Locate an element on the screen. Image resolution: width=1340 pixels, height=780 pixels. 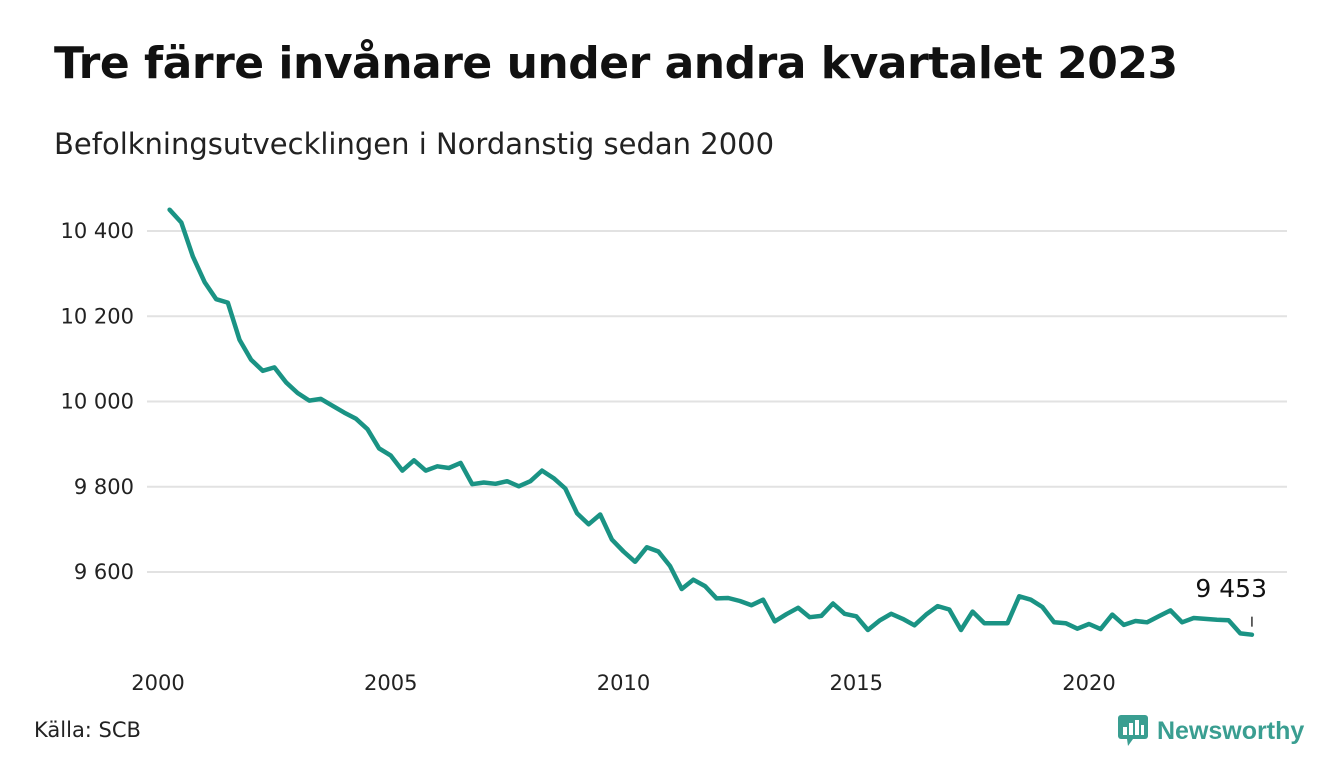
brand-logo: Newsworthy is located at coordinates (1210, 731).